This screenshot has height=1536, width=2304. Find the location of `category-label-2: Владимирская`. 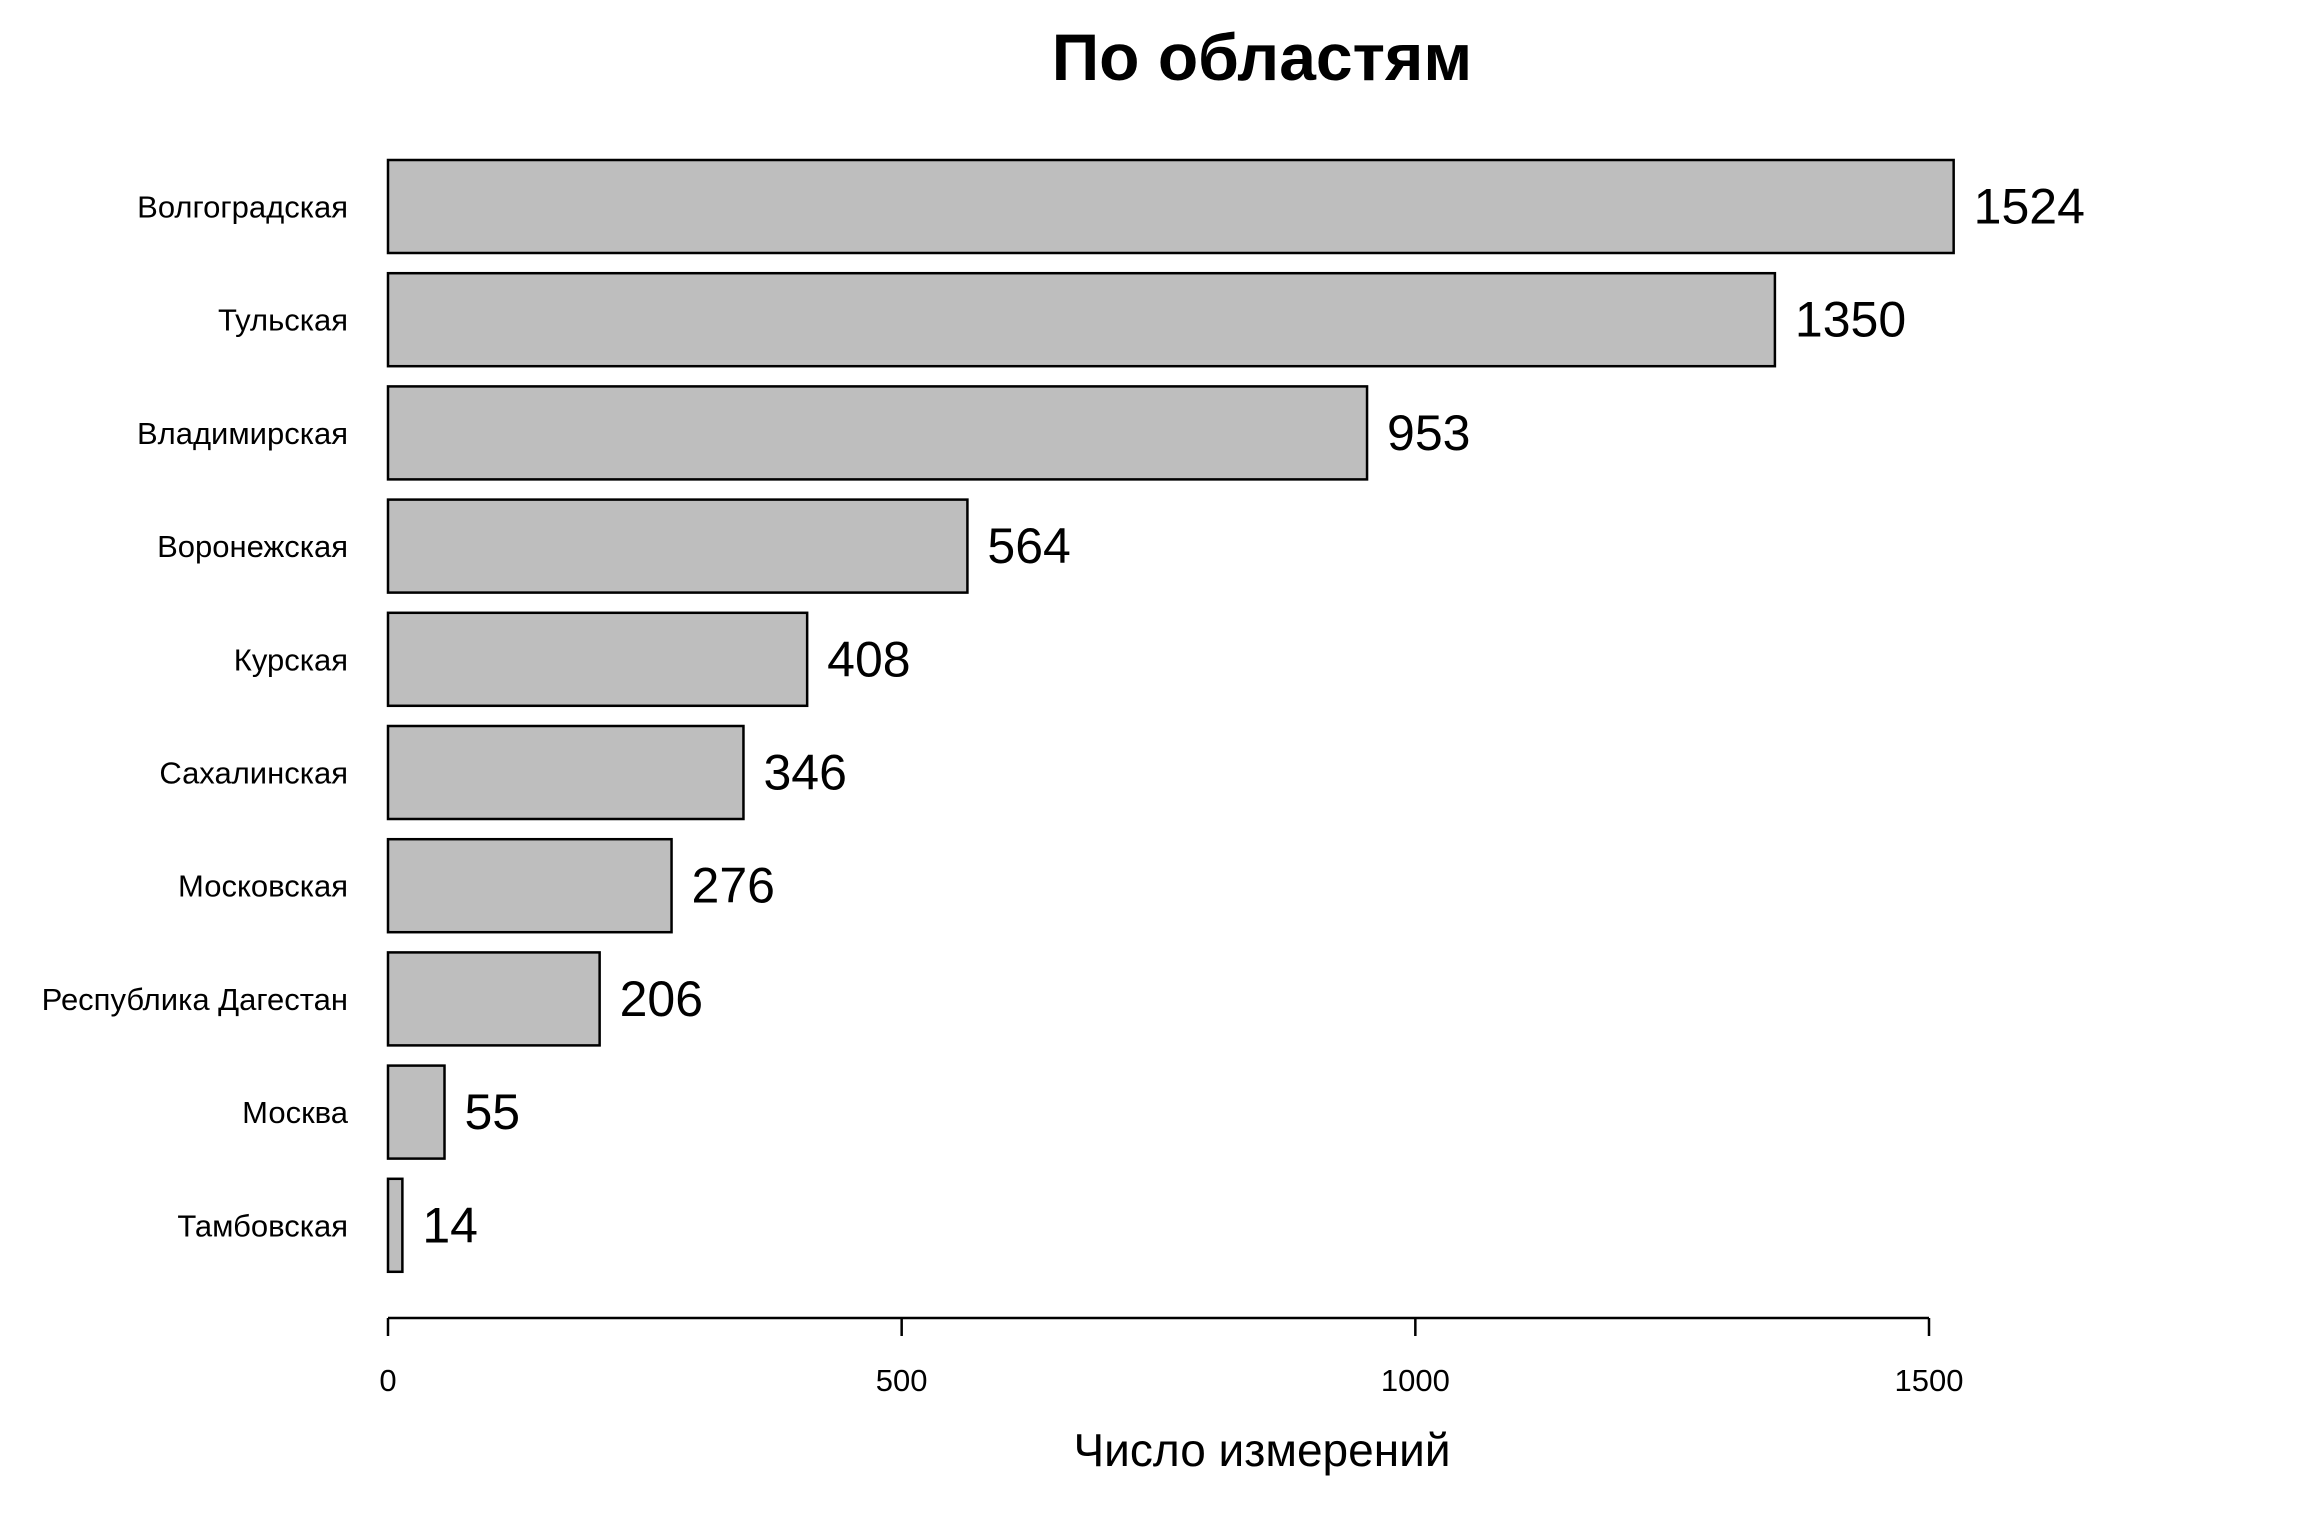

category-label-2: Владимирская is located at coordinates (242, 433).